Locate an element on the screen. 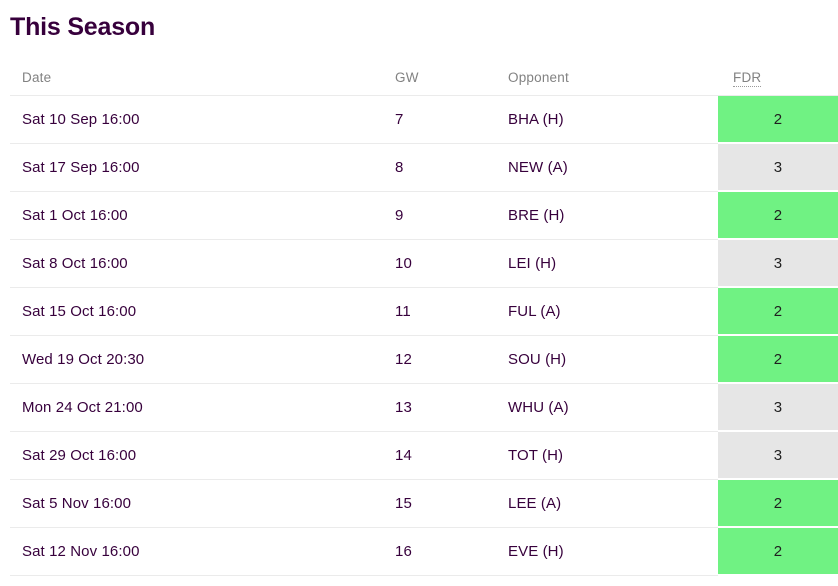 The height and width of the screenshot is (586, 838). fixture-gameweek: 9 is located at coordinates (439, 216).